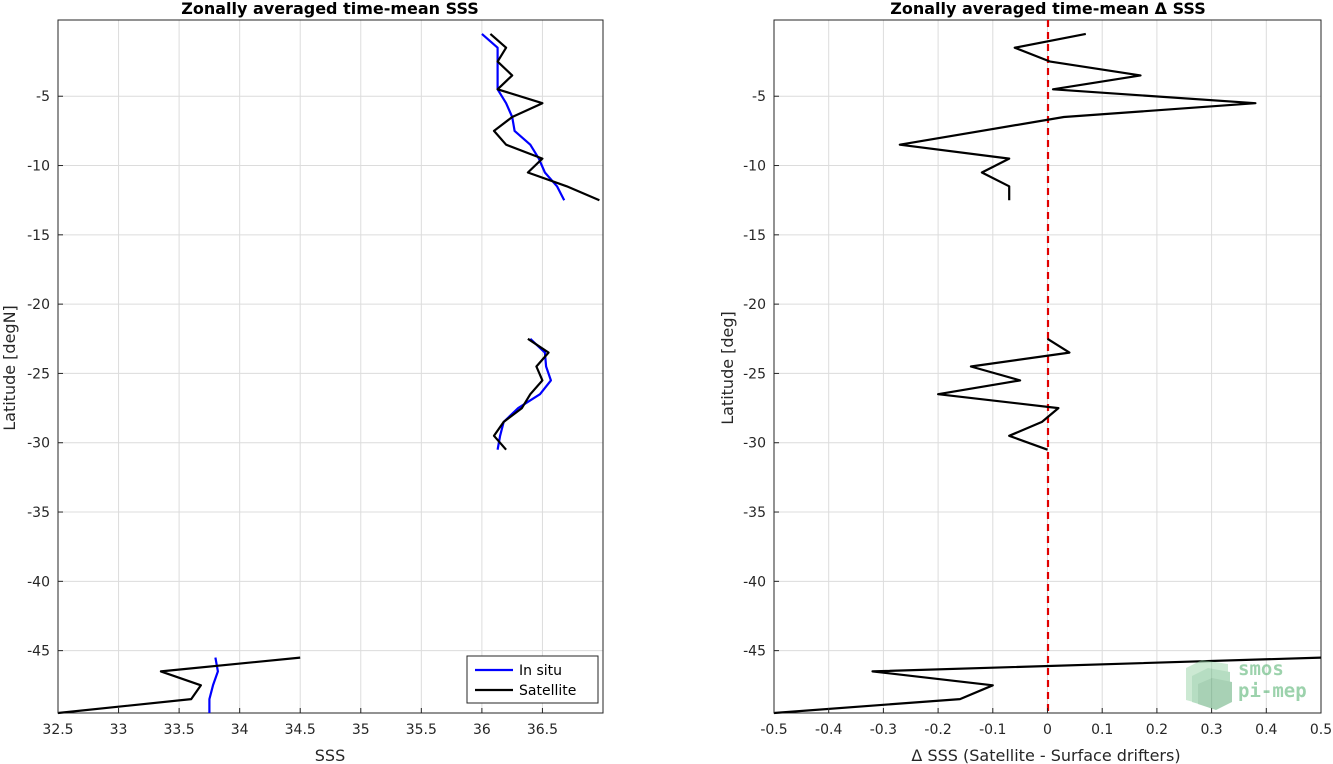 This screenshot has width=1333, height=764. What do you see at coordinates (482, 730) in the screenshot?
I see `left-x-tick-label: 36` at bounding box center [482, 730].